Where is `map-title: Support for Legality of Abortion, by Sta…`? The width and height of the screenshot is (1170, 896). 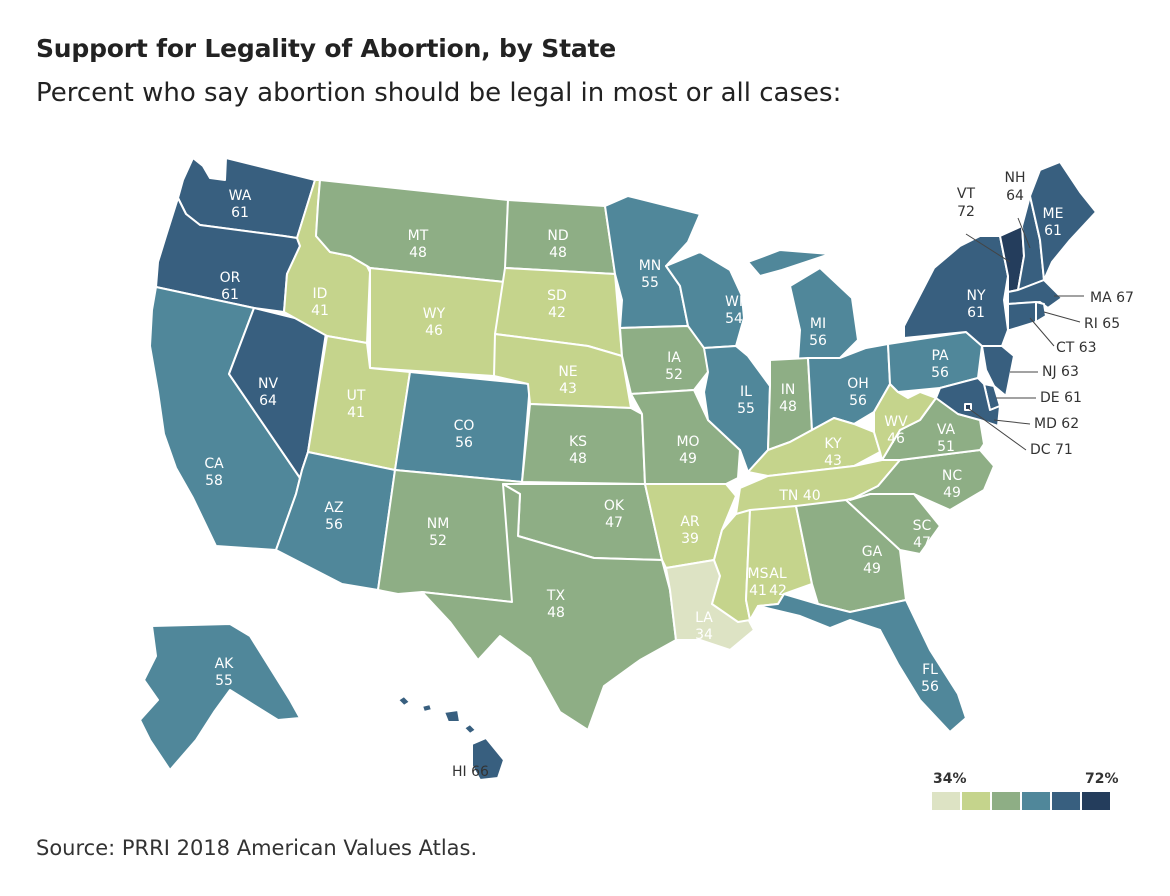
map-title: Support for Legality of Abortion, by Sta… is located at coordinates (326, 48).